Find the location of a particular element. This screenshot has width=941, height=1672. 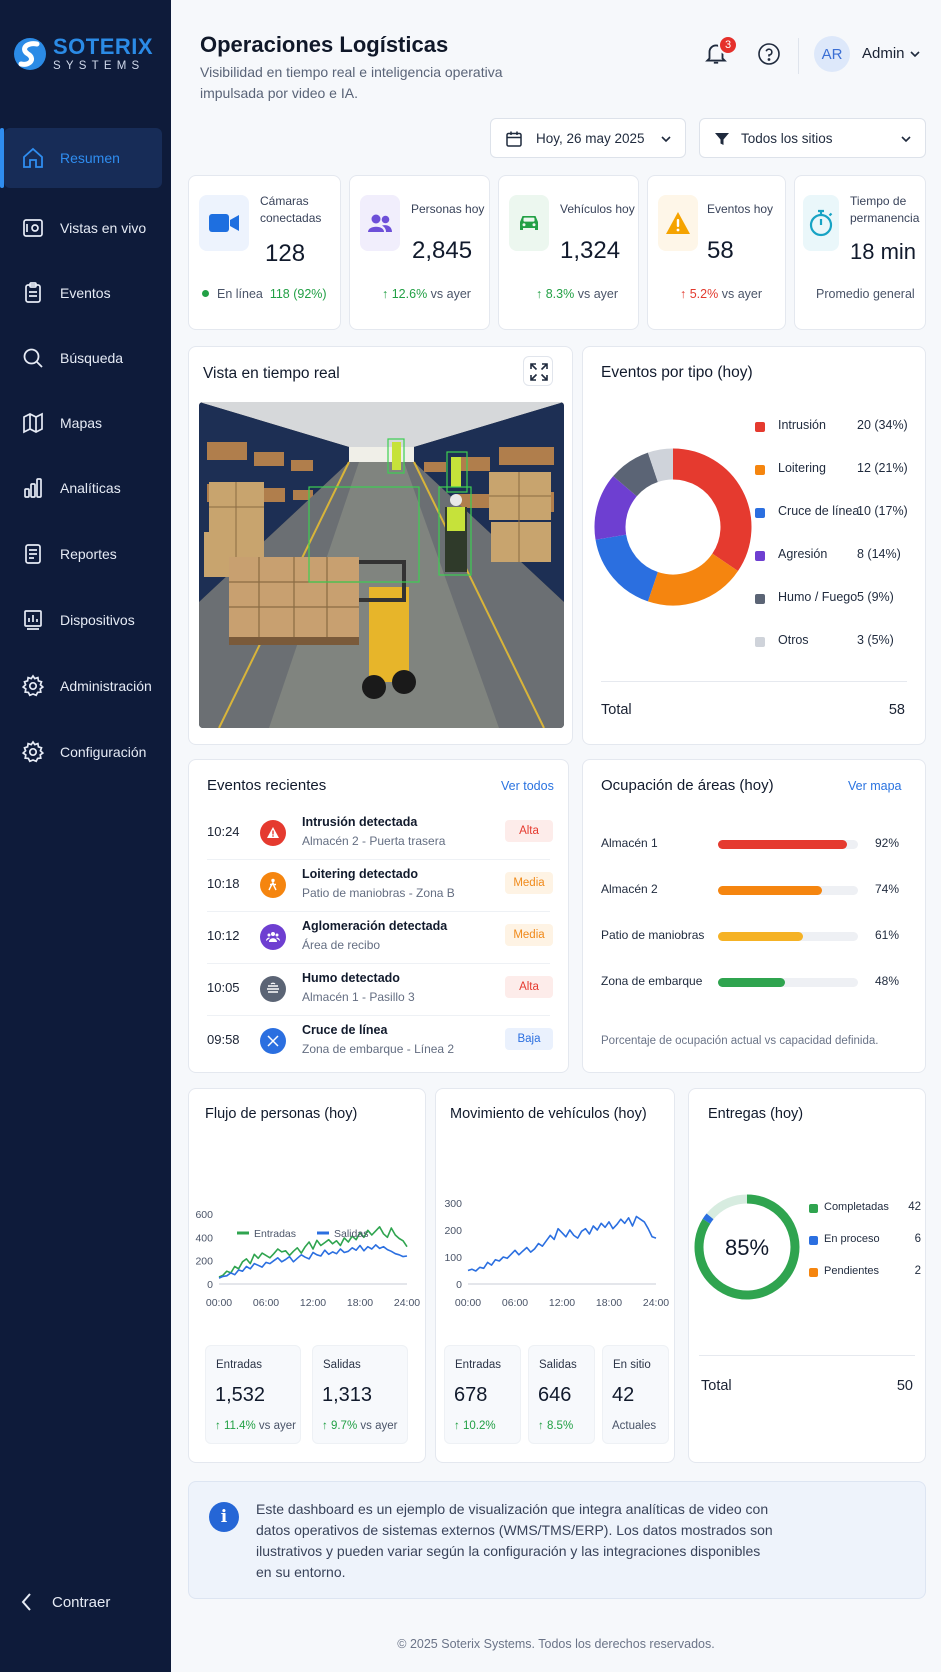

sidebar-item-configuracion: Configuración is located at coordinates (85, 752).